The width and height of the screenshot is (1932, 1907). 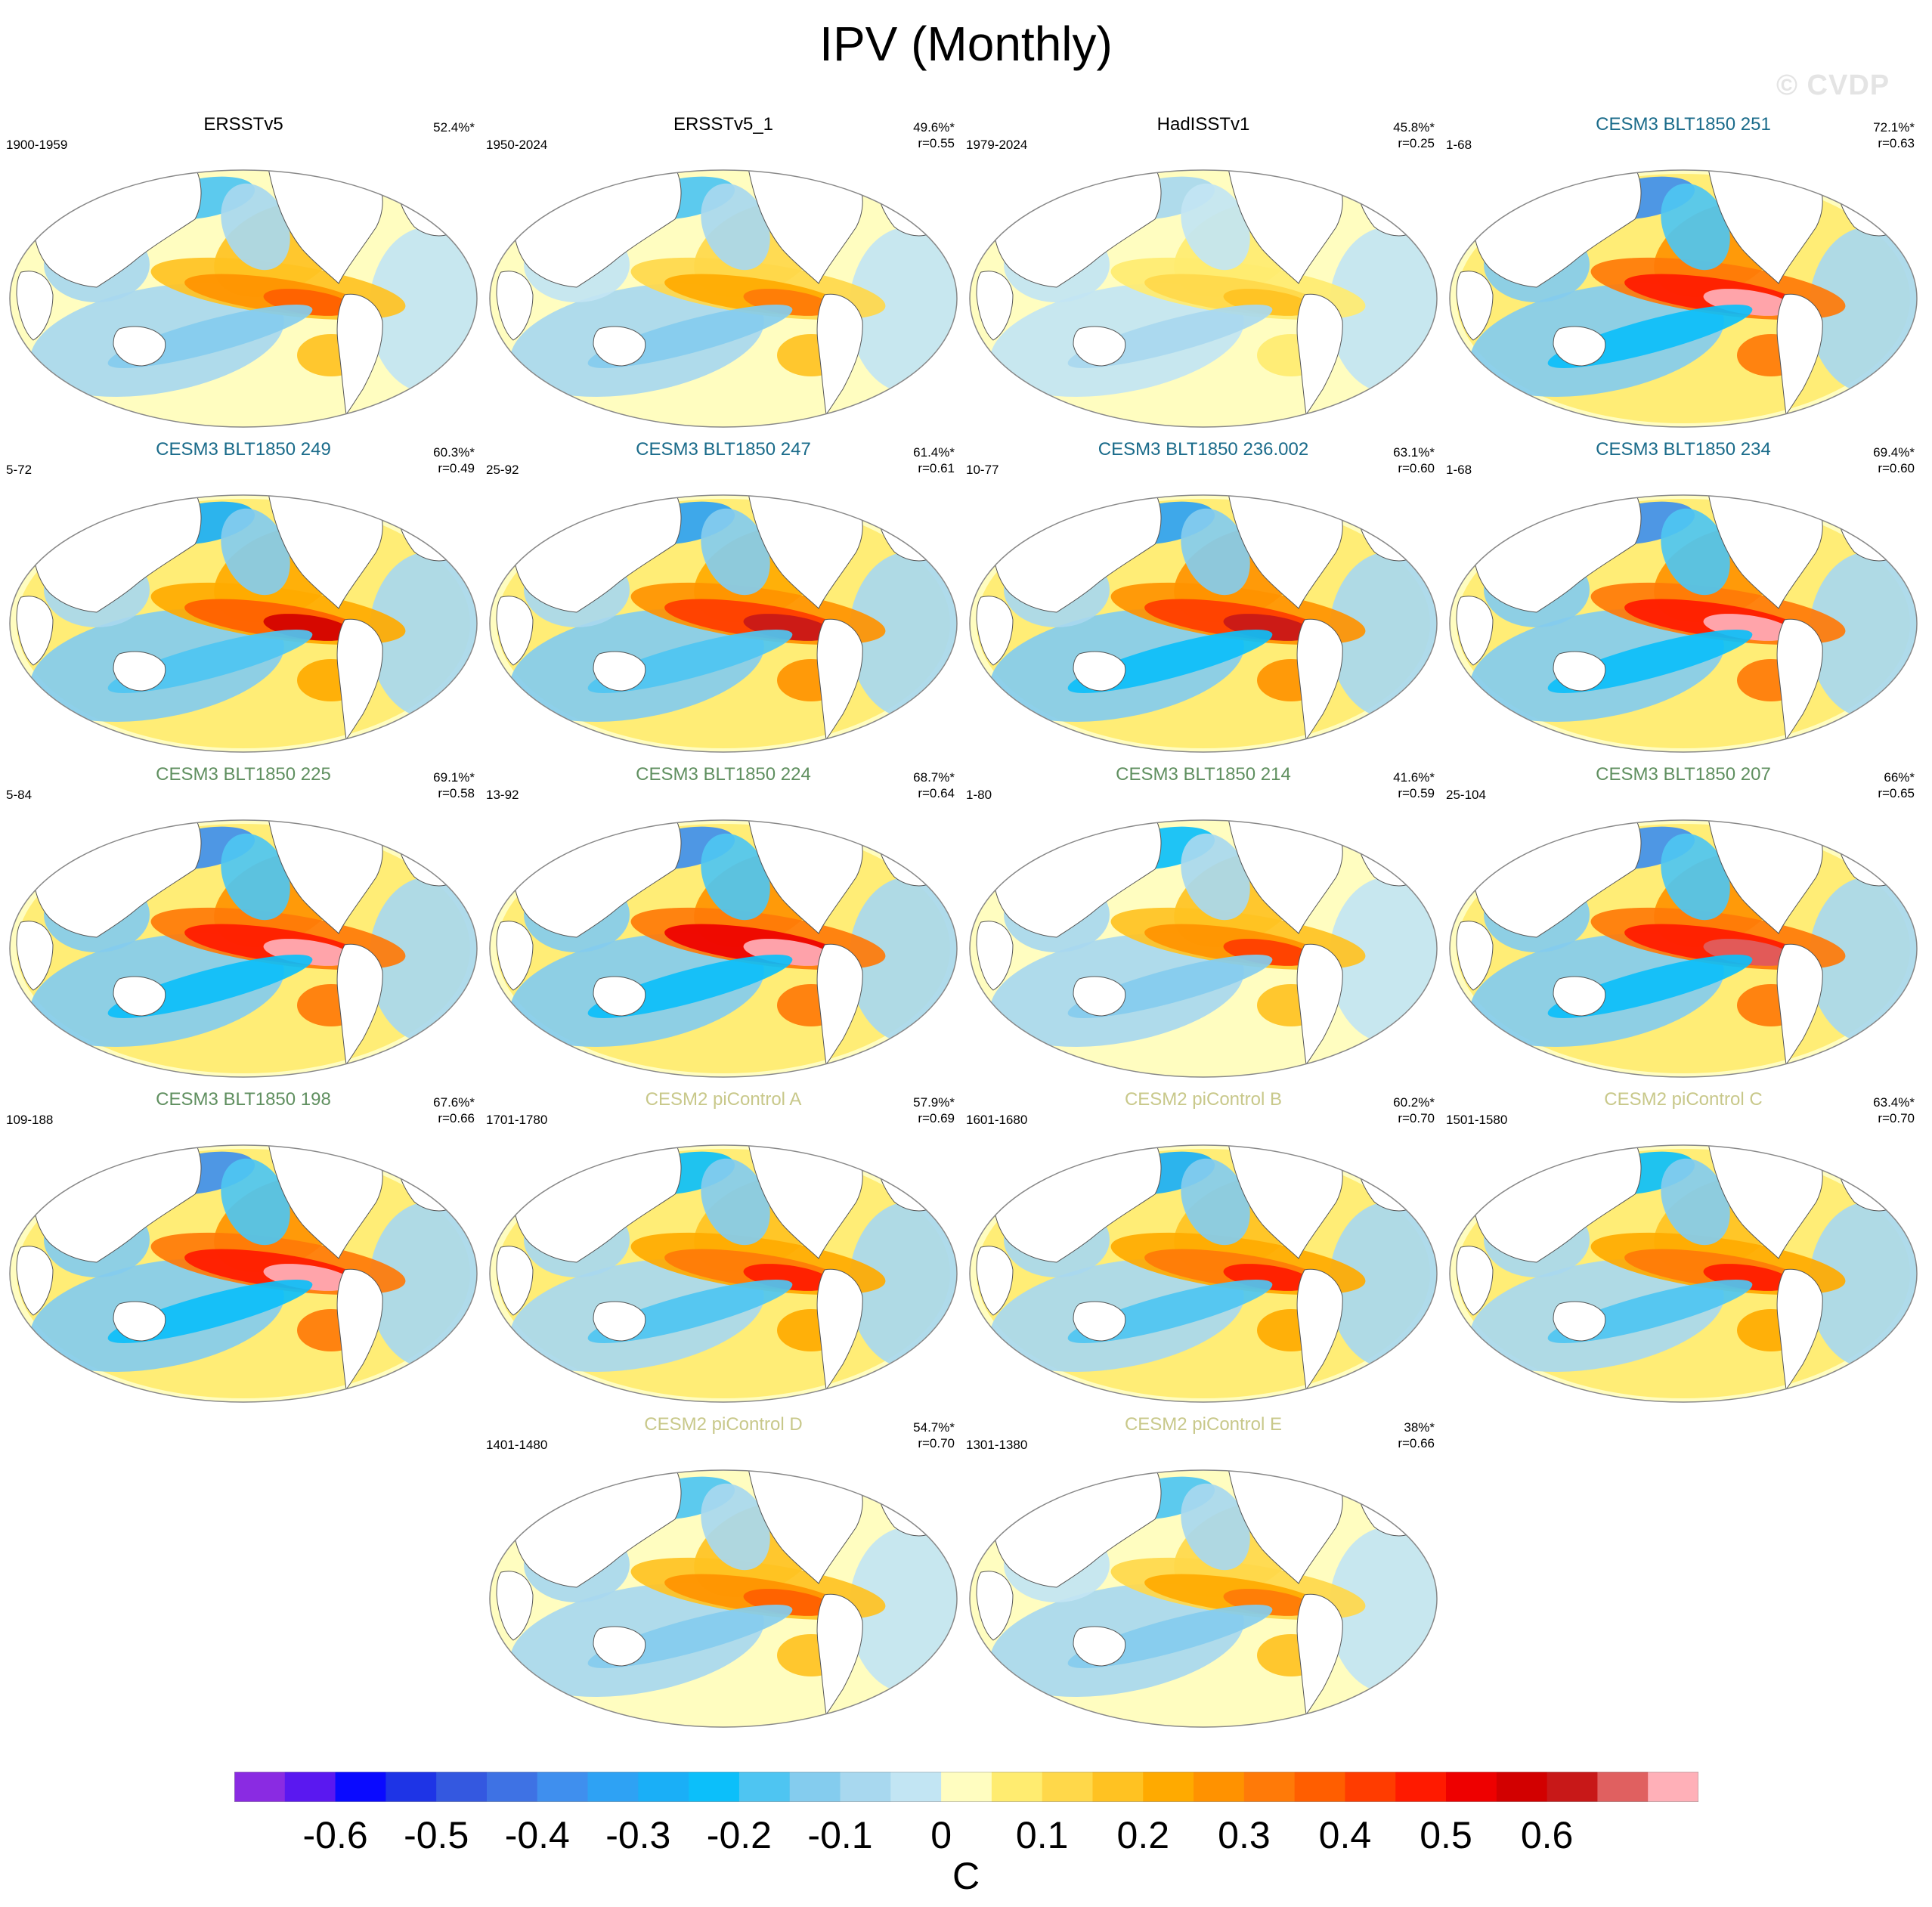 What do you see at coordinates (934, 1102) in the screenshot?
I see `variance-explained: 57.9%*` at bounding box center [934, 1102].